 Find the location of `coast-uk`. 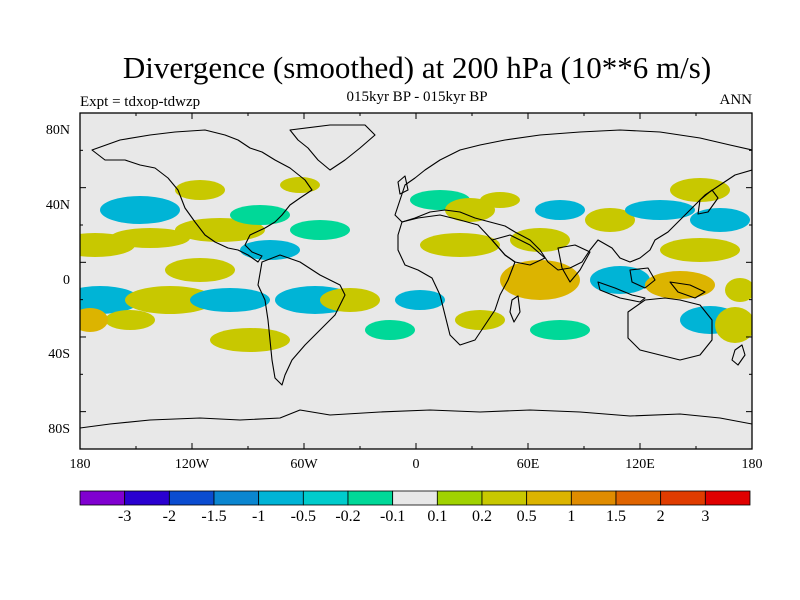

coast-uk is located at coordinates (403, 185).